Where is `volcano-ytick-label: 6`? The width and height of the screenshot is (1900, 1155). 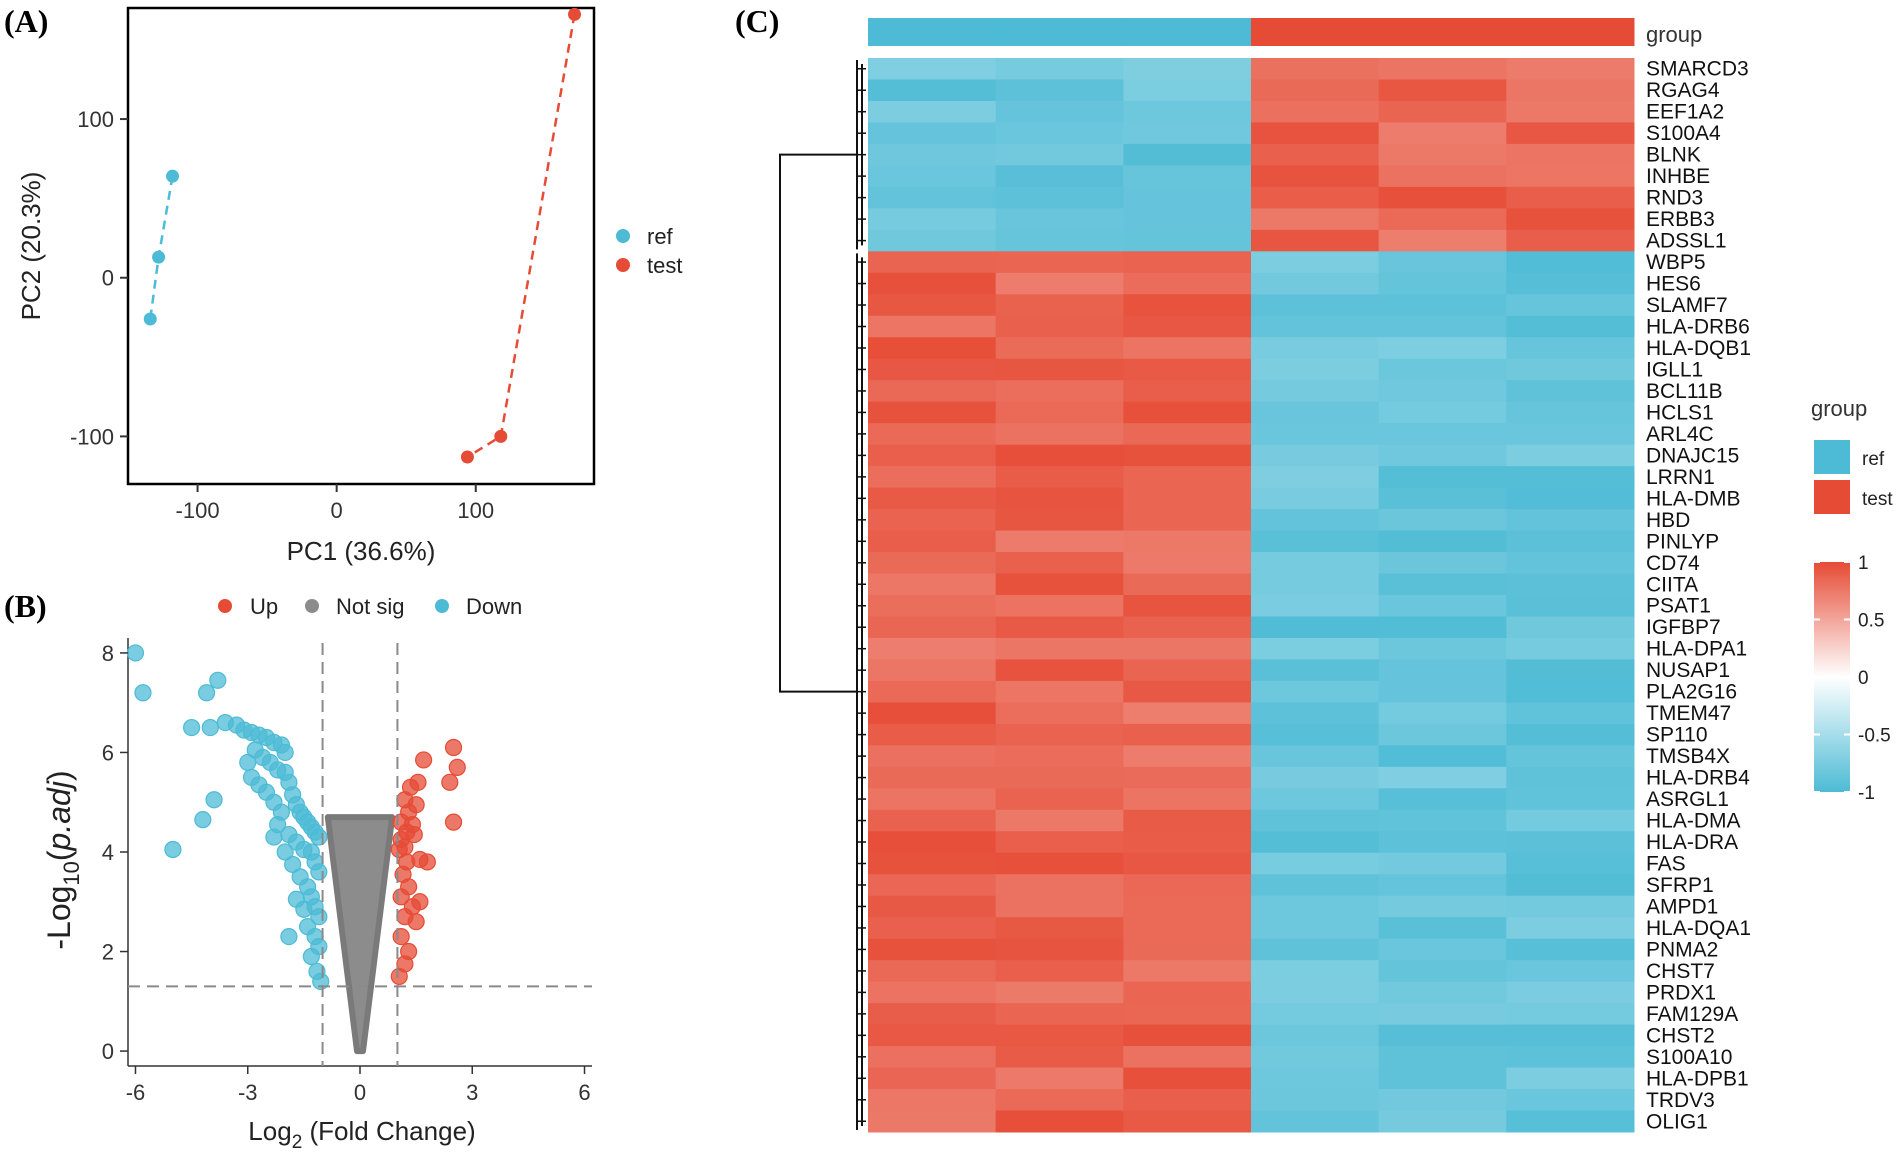
volcano-ytick-label: 6 is located at coordinates (108, 752).